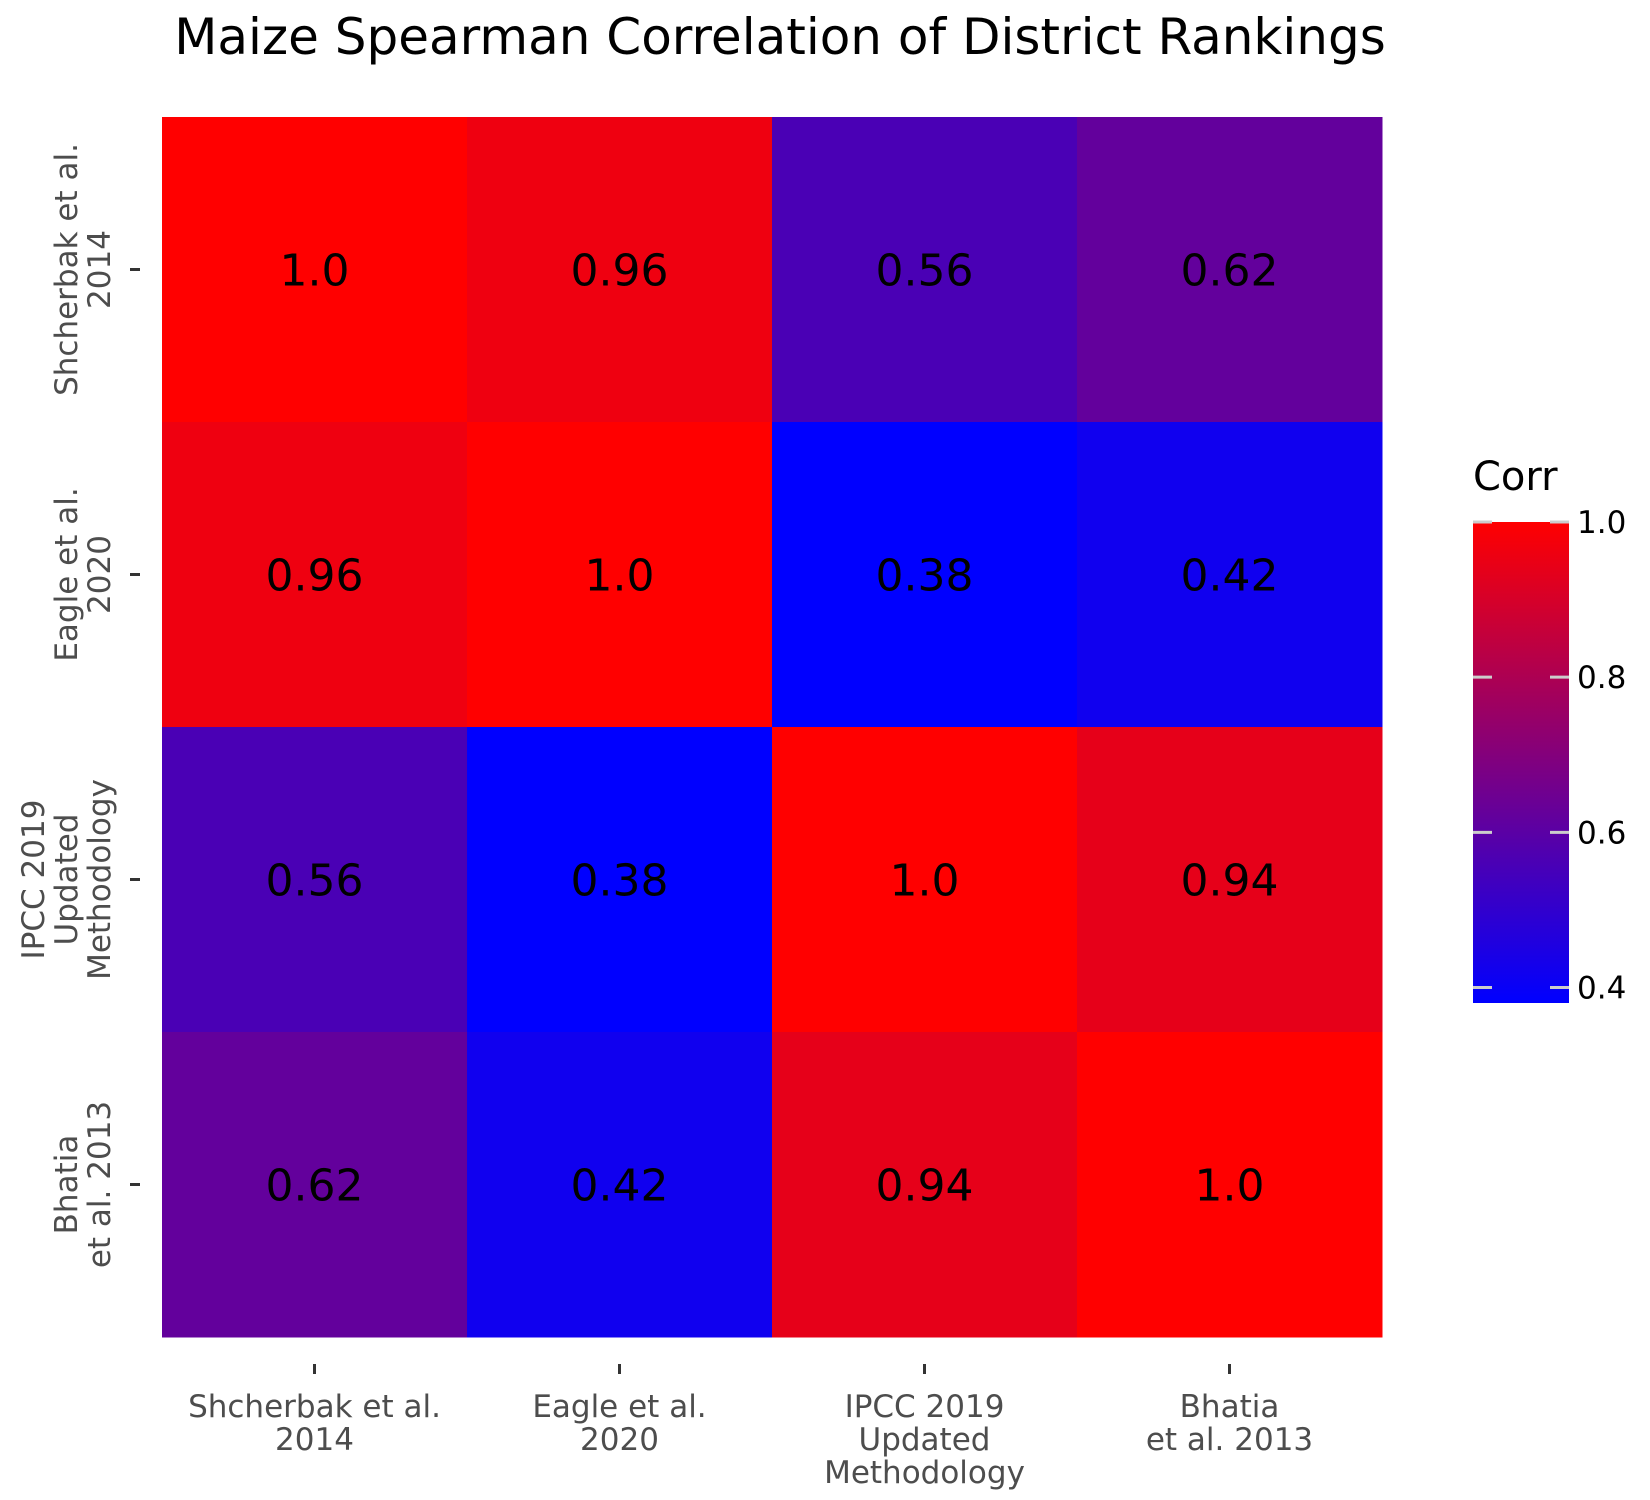  Describe the element at coordinates (619, 1440) in the screenshot. I see `x-tick-label-1-line1: 2020` at that location.